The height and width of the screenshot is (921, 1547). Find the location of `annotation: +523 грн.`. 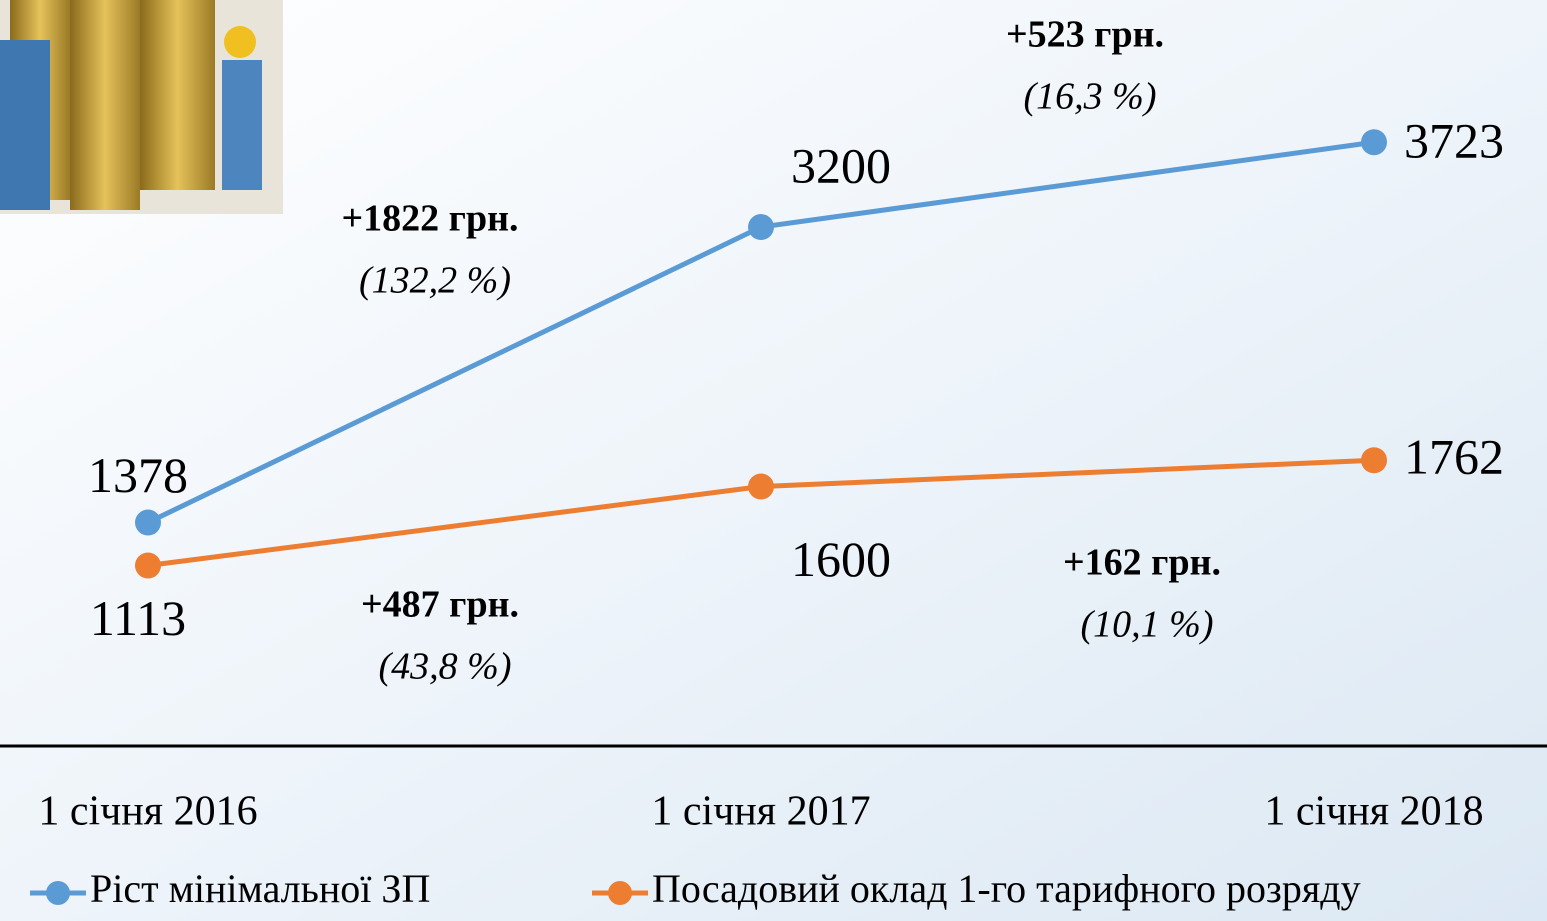

annotation: +523 грн. is located at coordinates (1085, 35).